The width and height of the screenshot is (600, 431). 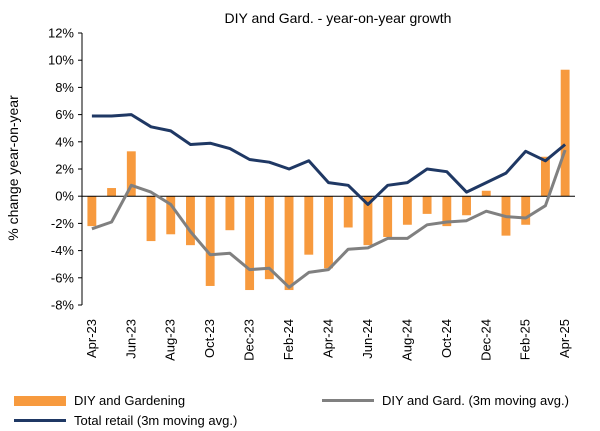 I want to click on legend-label-diy-gard-3m: DIY and Gard. (3m moving avg.), so click(x=475, y=400).